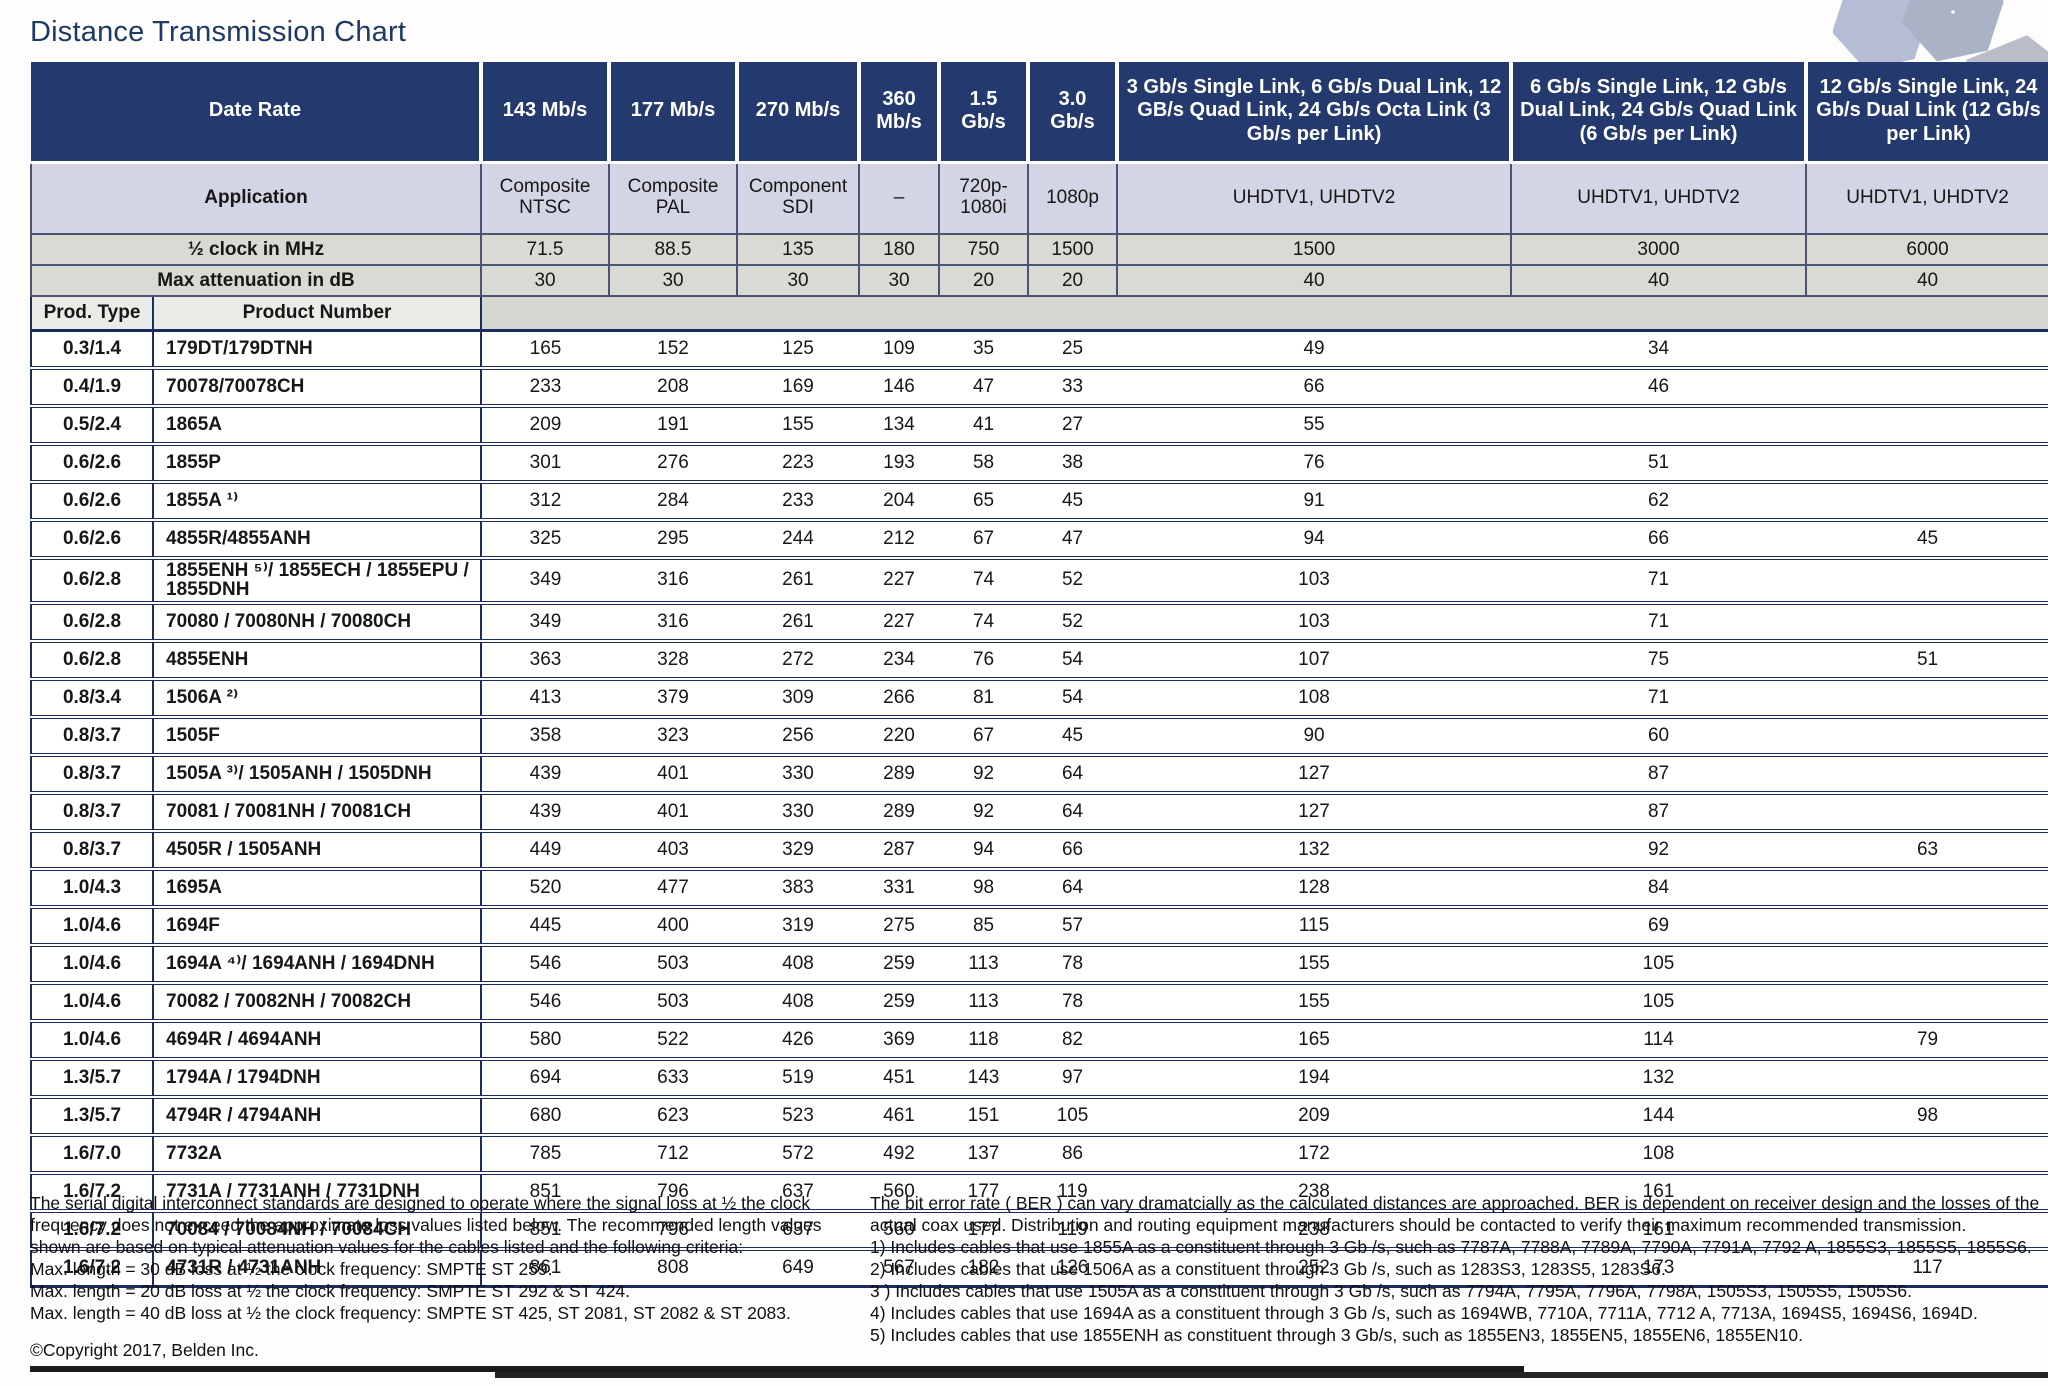 Image resolution: width=2048 pixels, height=1386 pixels. Describe the element at coordinates (798, 463) in the screenshot. I see `distance-value-cell: 223` at that location.